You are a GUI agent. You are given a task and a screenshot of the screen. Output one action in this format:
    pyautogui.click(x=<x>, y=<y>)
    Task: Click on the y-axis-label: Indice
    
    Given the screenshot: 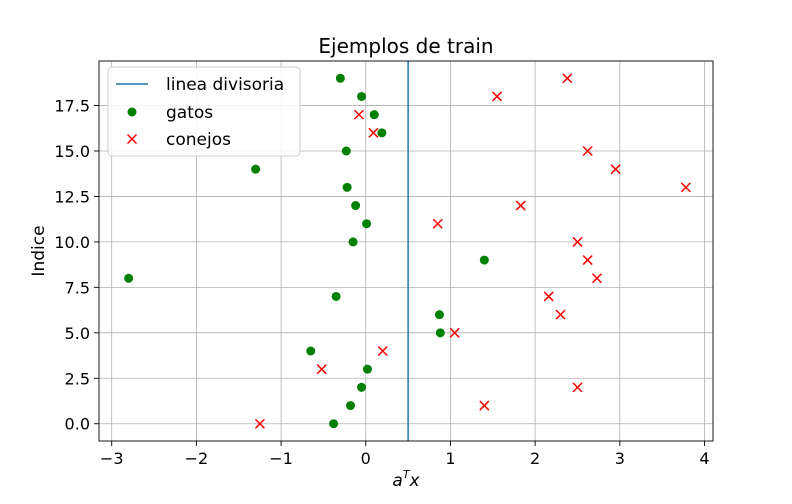 What is the action you would take?
    pyautogui.click(x=39, y=250)
    